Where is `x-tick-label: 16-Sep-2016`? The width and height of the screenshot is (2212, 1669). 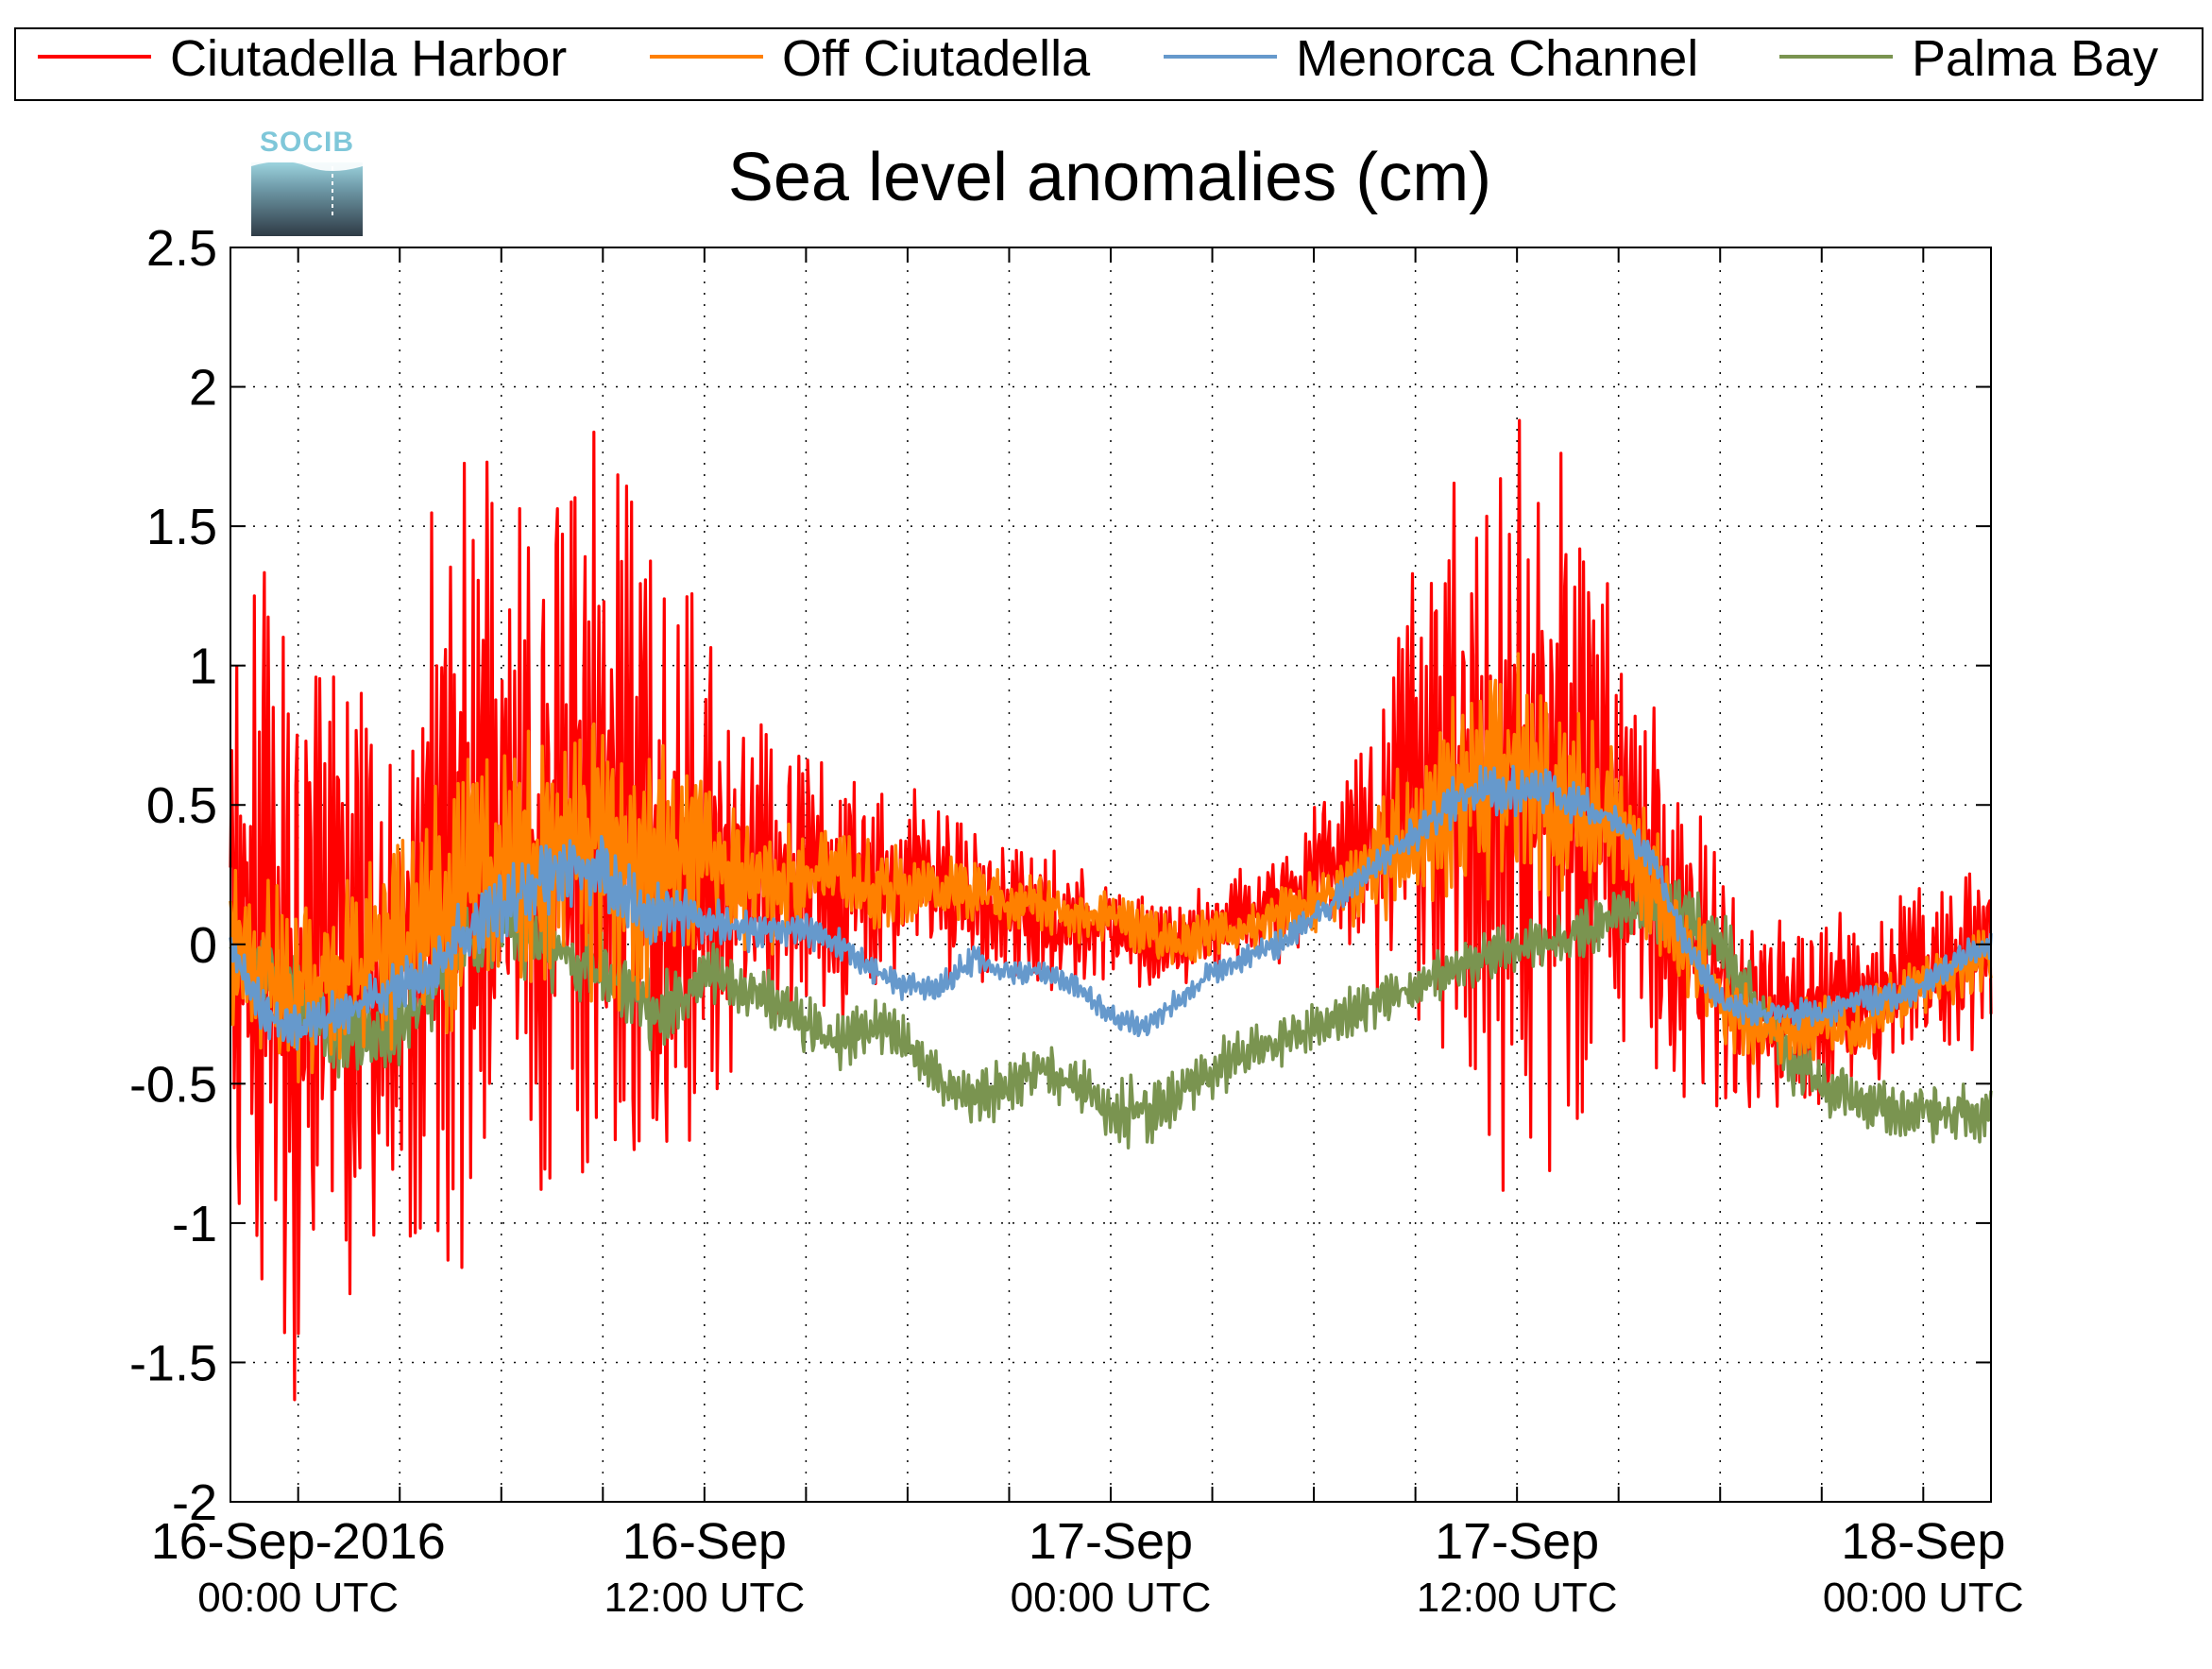 x-tick-label: 16-Sep-2016 is located at coordinates (298, 1542).